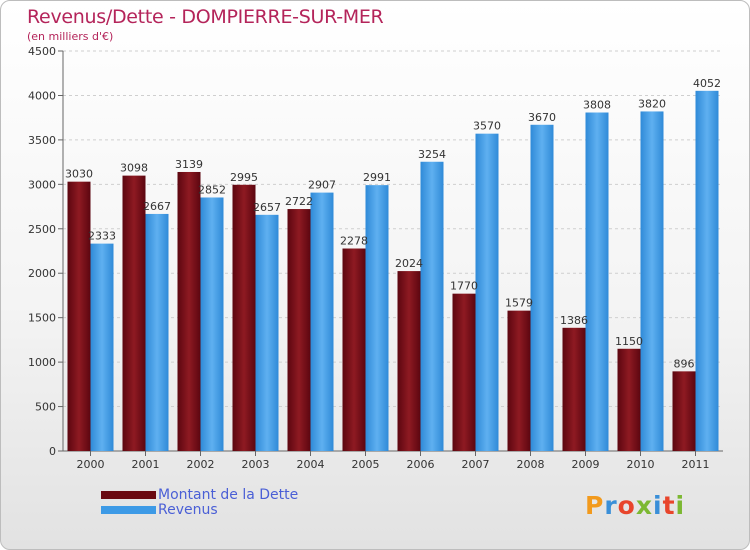 Image resolution: width=750 pixels, height=550 pixels. I want to click on data-label-dette: 3098, so click(134, 168).